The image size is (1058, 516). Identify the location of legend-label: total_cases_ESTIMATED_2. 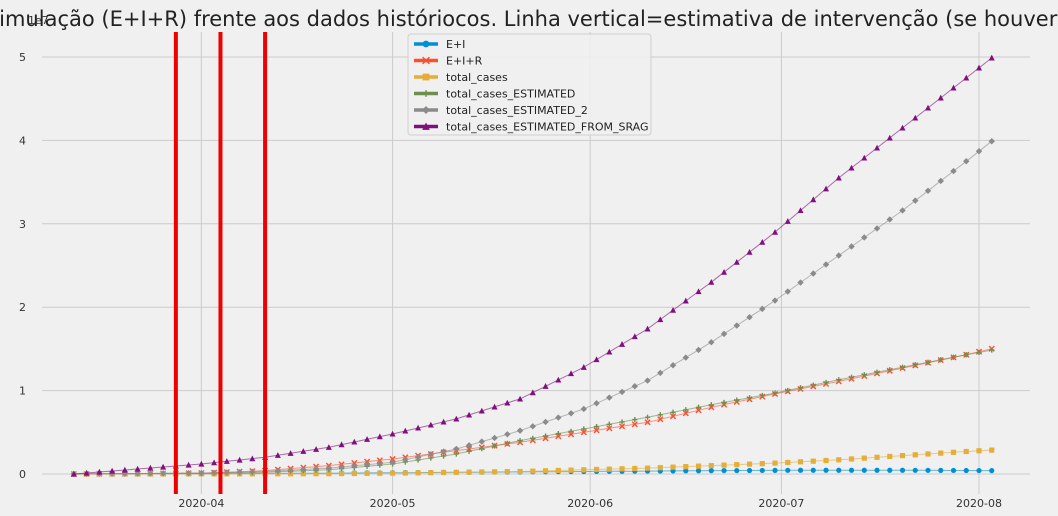
(517, 110).